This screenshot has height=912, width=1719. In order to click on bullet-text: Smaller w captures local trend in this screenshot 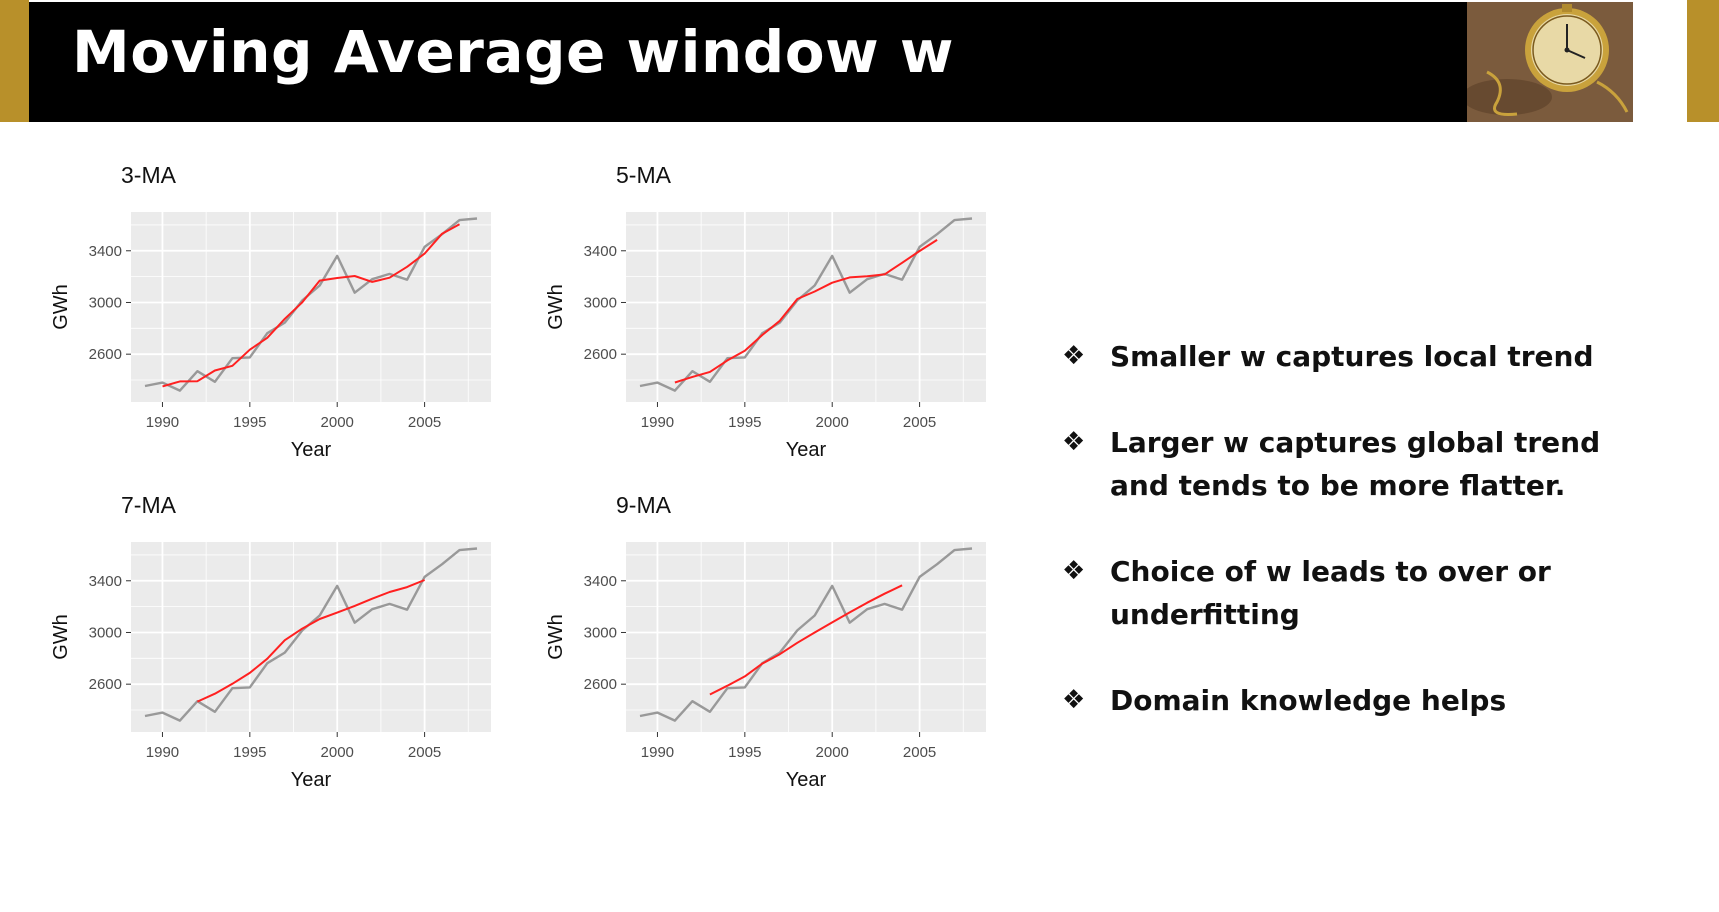, I will do `click(1352, 356)`.